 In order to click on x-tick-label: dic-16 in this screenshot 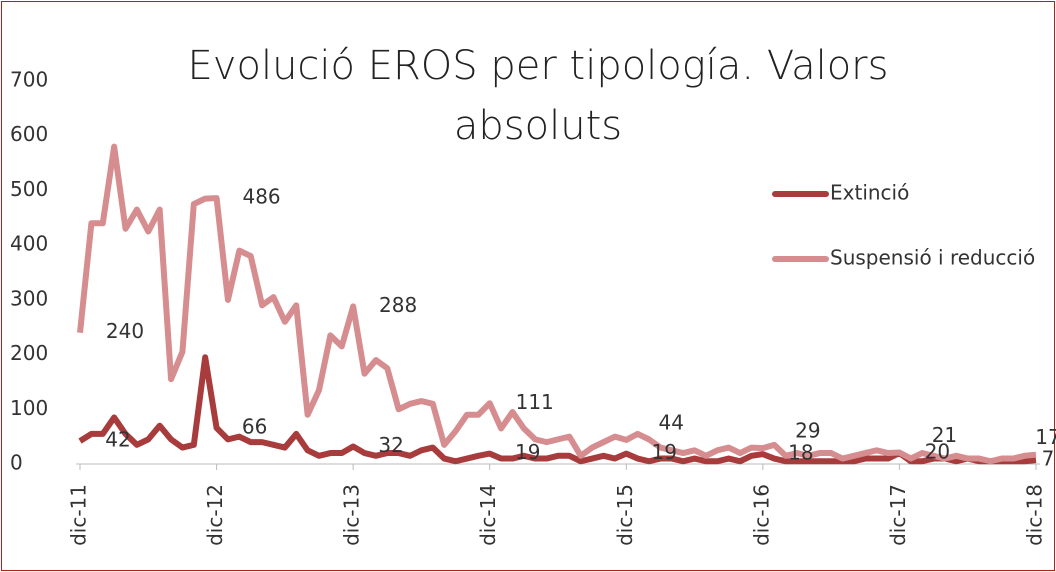, I will do `click(761, 515)`.